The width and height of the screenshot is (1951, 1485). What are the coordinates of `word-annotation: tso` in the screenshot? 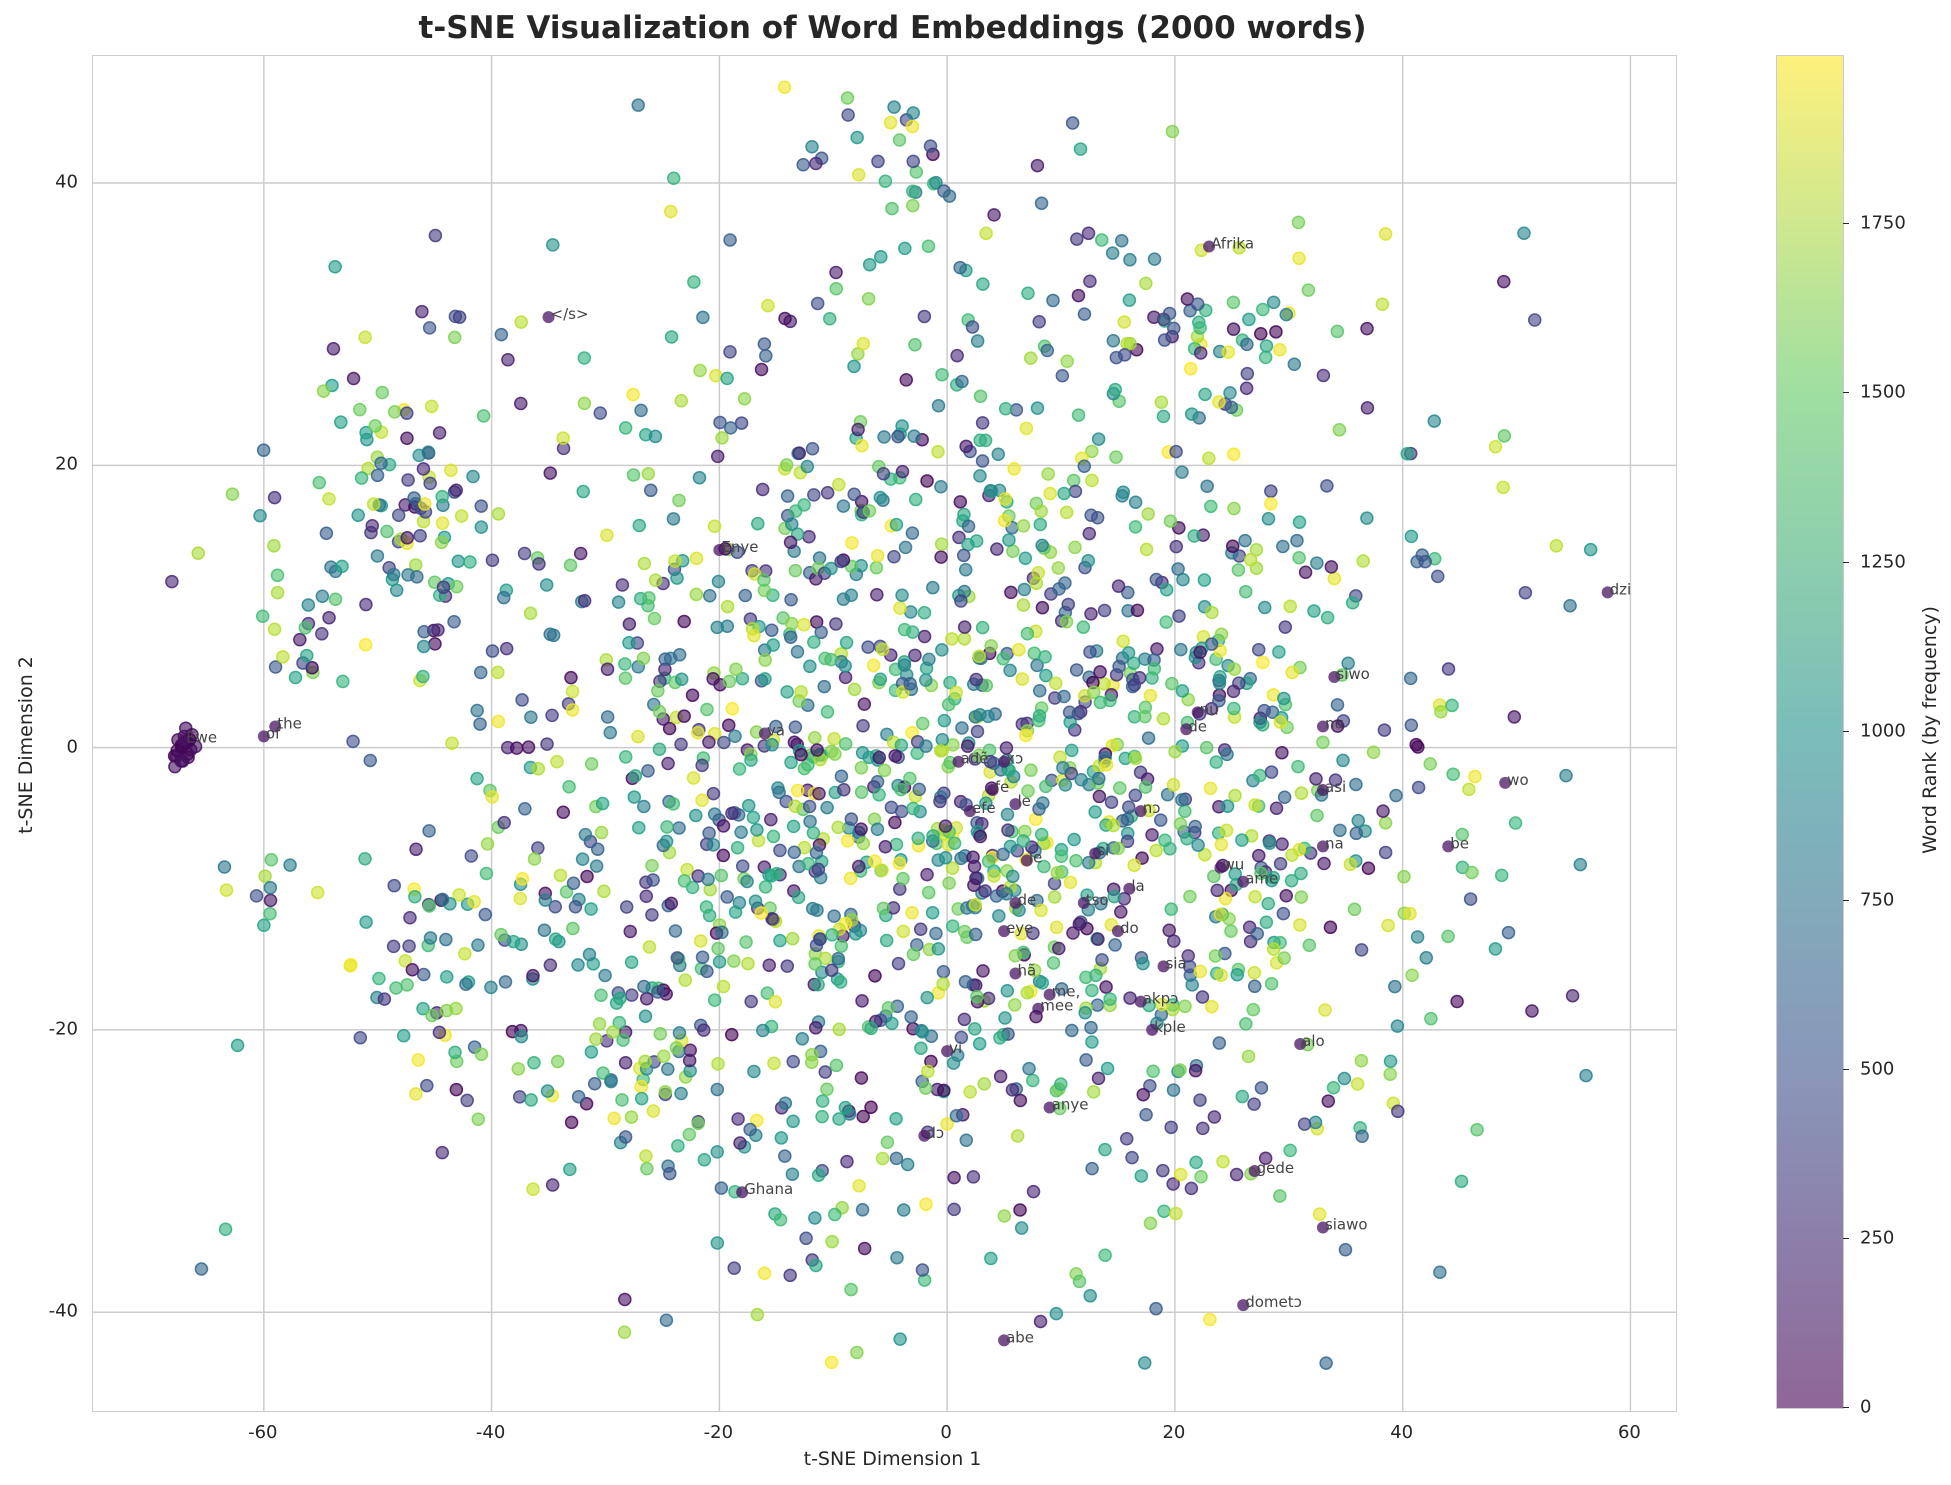 It's located at (1097, 900).